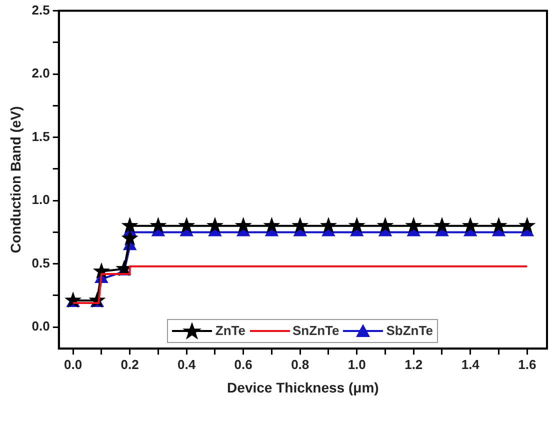 The height and width of the screenshot is (421, 557). What do you see at coordinates (409, 330) in the screenshot?
I see `legend-label: SbZnTe` at bounding box center [409, 330].